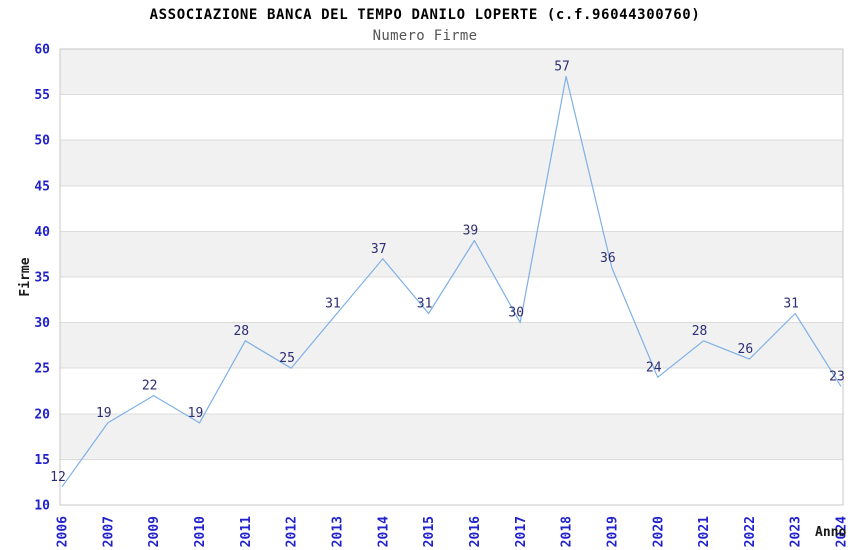 The image size is (850, 550). I want to click on x-tick-label: 2020, so click(658, 531).